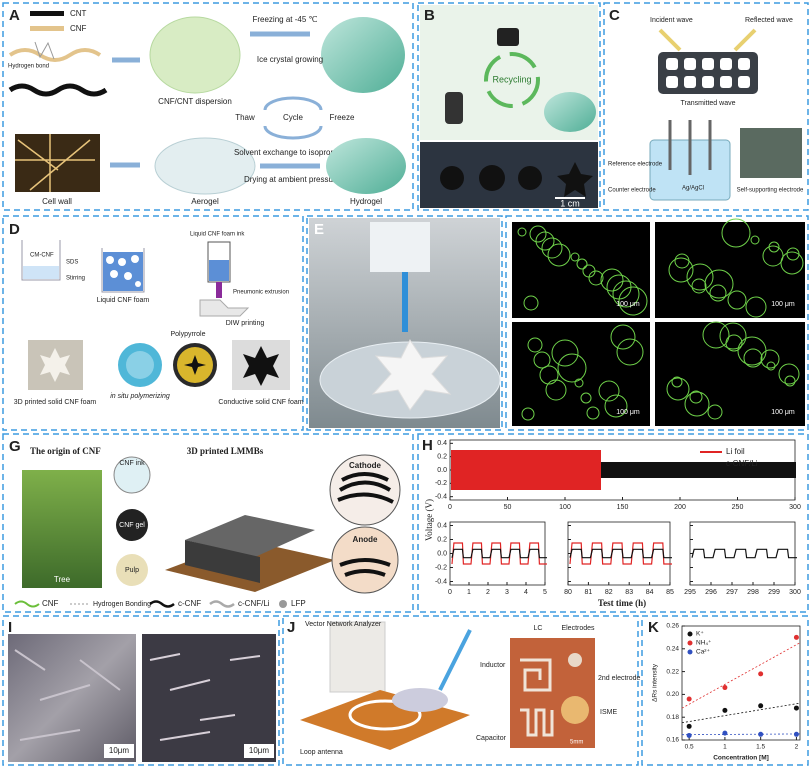 The image size is (811, 768). Describe the element at coordinates (704, 643) in the screenshot. I see `legend-text: NH₄⁺` at that location.